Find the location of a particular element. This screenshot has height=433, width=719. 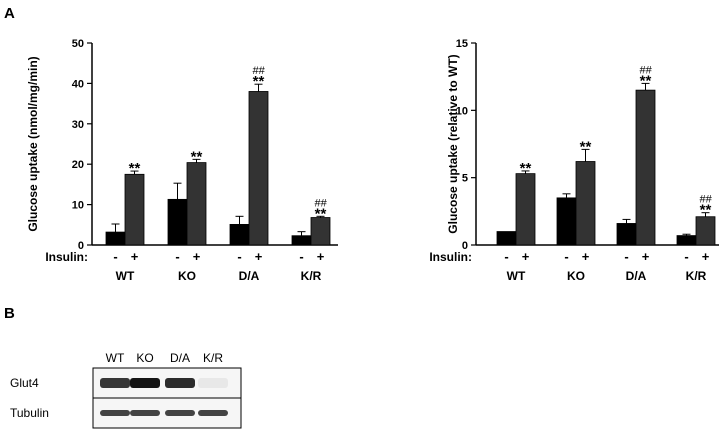

y-tick-label: 15 is located at coordinates (462, 44).